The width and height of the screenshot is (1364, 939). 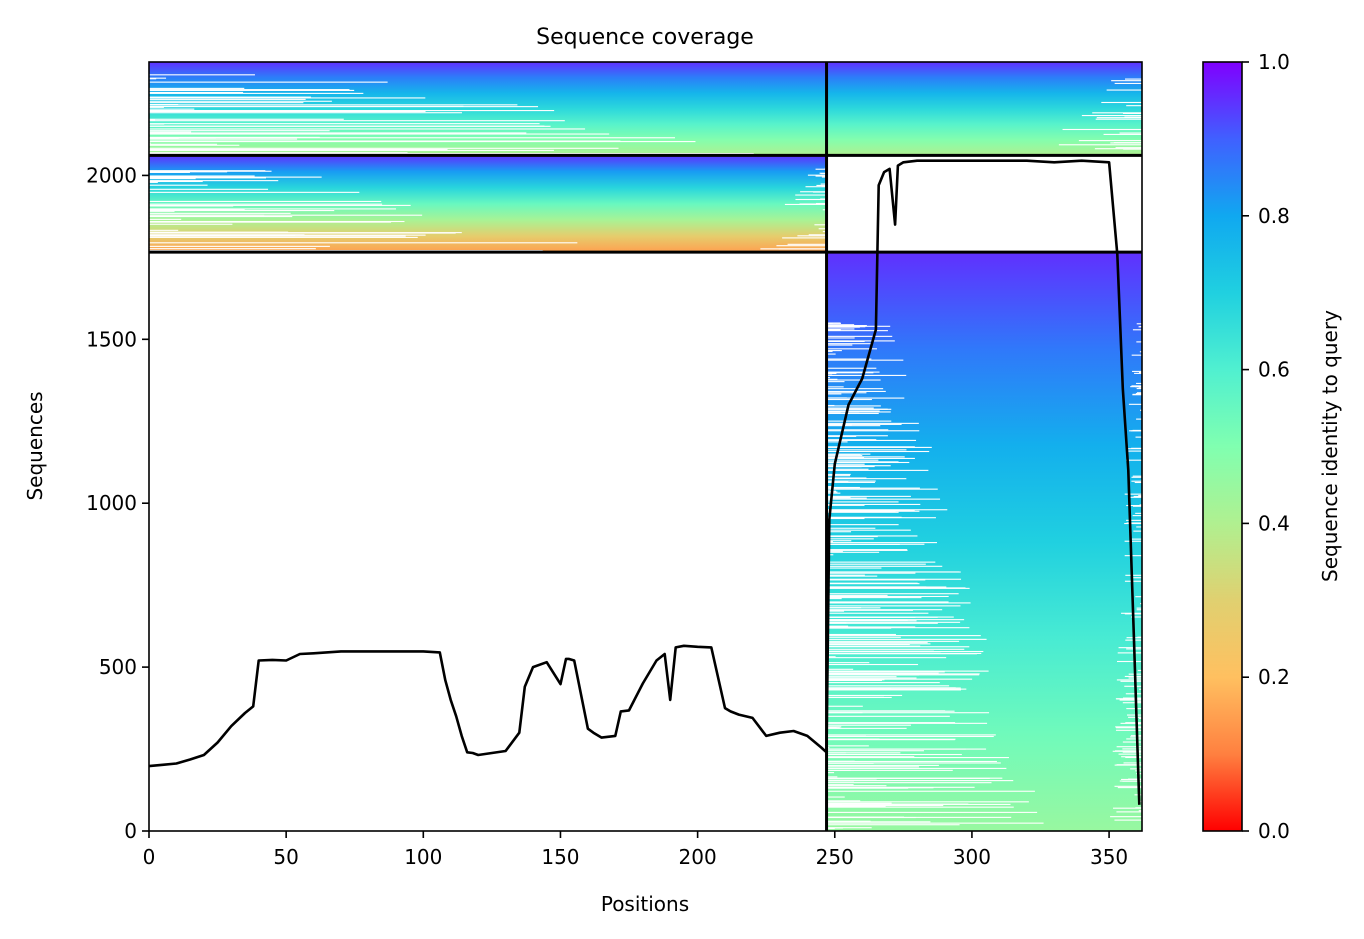 What do you see at coordinates (1274, 62) in the screenshot?
I see `colorbar-tick-label: 1.0` at bounding box center [1274, 62].